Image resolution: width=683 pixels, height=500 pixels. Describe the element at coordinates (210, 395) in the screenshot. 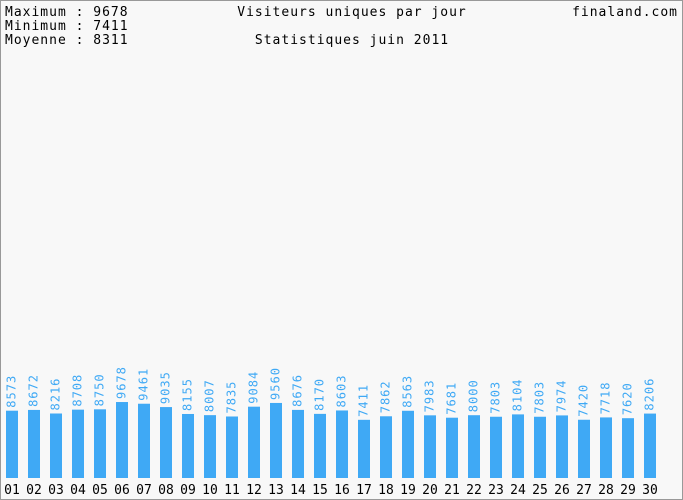

I see `value-label: 8007` at that location.